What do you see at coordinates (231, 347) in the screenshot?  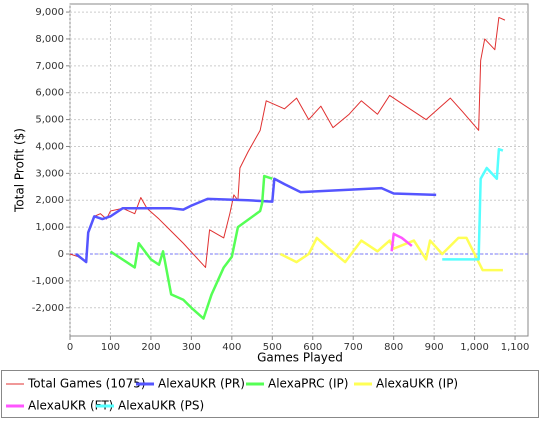 I see `x-tick-label: 400` at bounding box center [231, 347].